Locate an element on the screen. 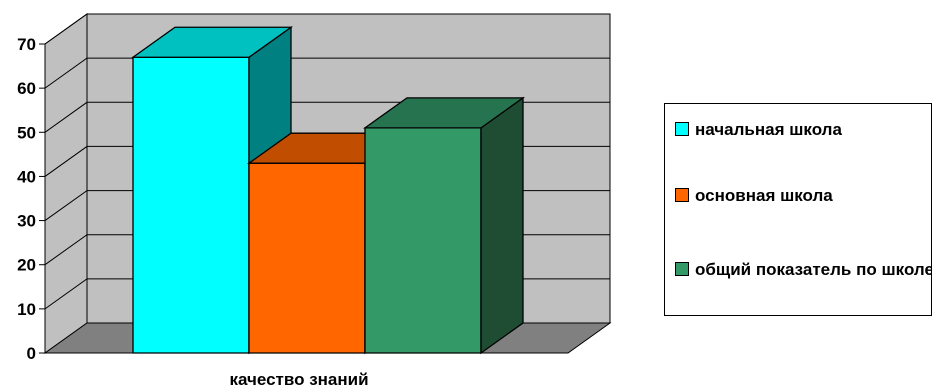 The image size is (932, 391). y-tick-label: 50 is located at coordinates (26, 132).